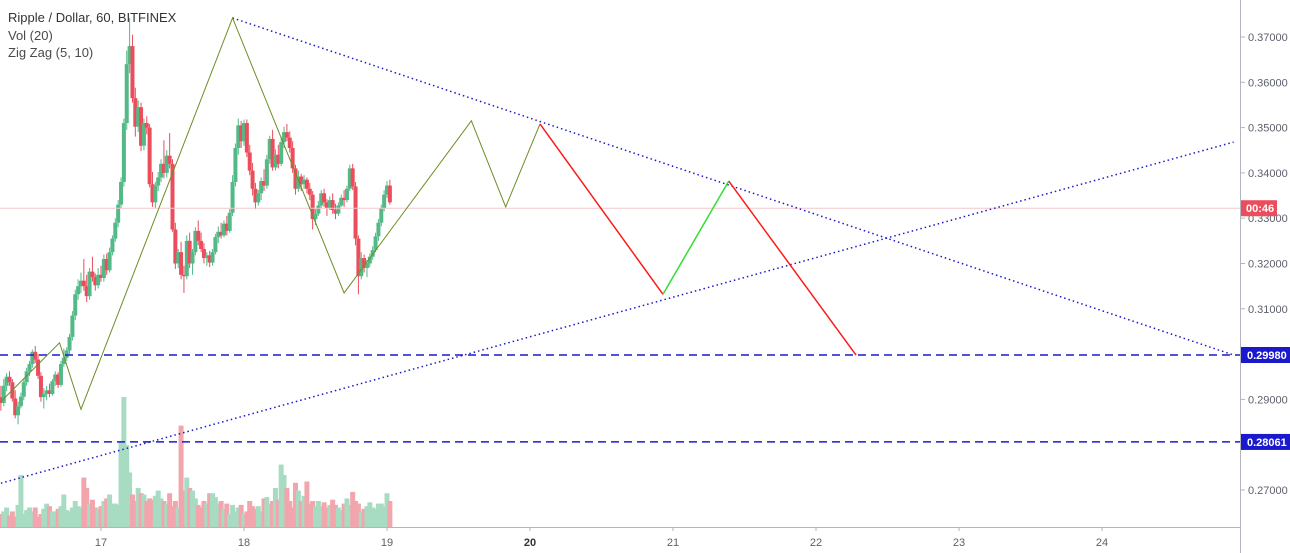 This screenshot has height=553, width=1290. Describe the element at coordinates (1268, 265) in the screenshot. I see `price-tick-label: 0.32000` at that location.